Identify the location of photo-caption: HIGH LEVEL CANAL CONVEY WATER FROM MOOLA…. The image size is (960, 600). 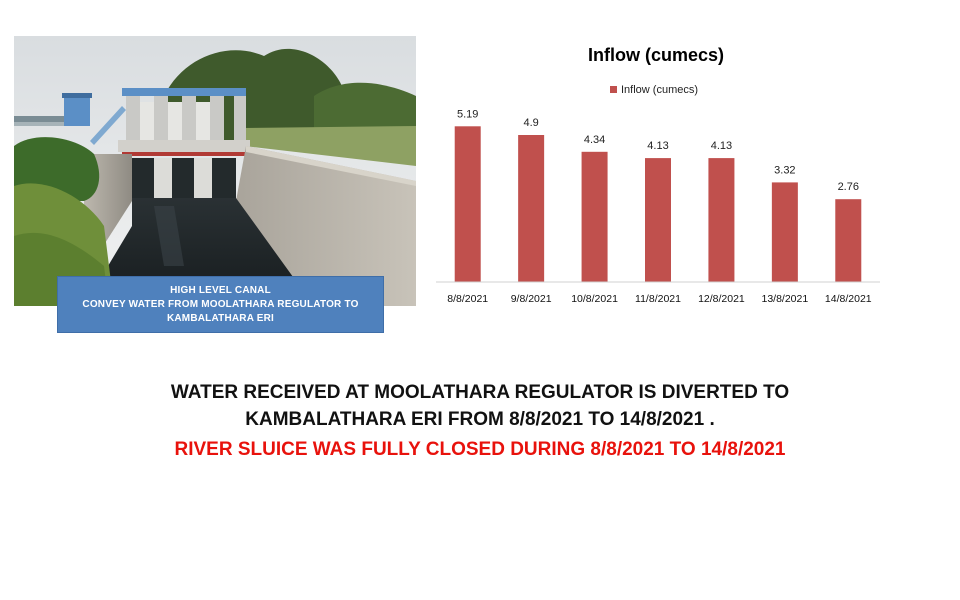
(220, 304).